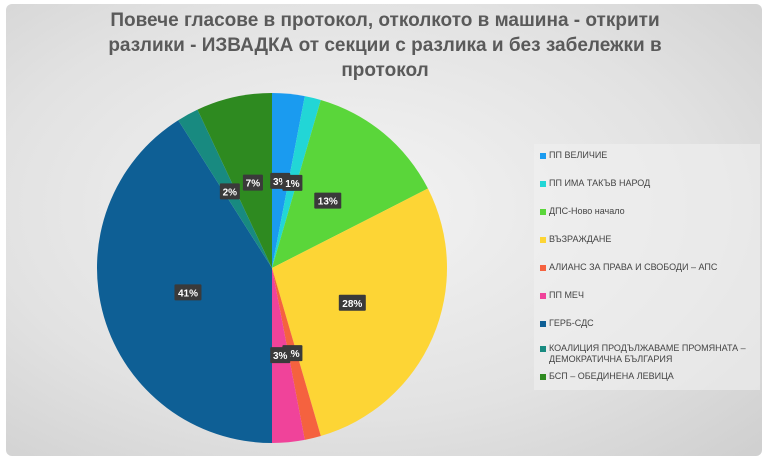 Image resolution: width=768 pixels, height=462 pixels. I want to click on data-label: 41%, so click(188, 292).